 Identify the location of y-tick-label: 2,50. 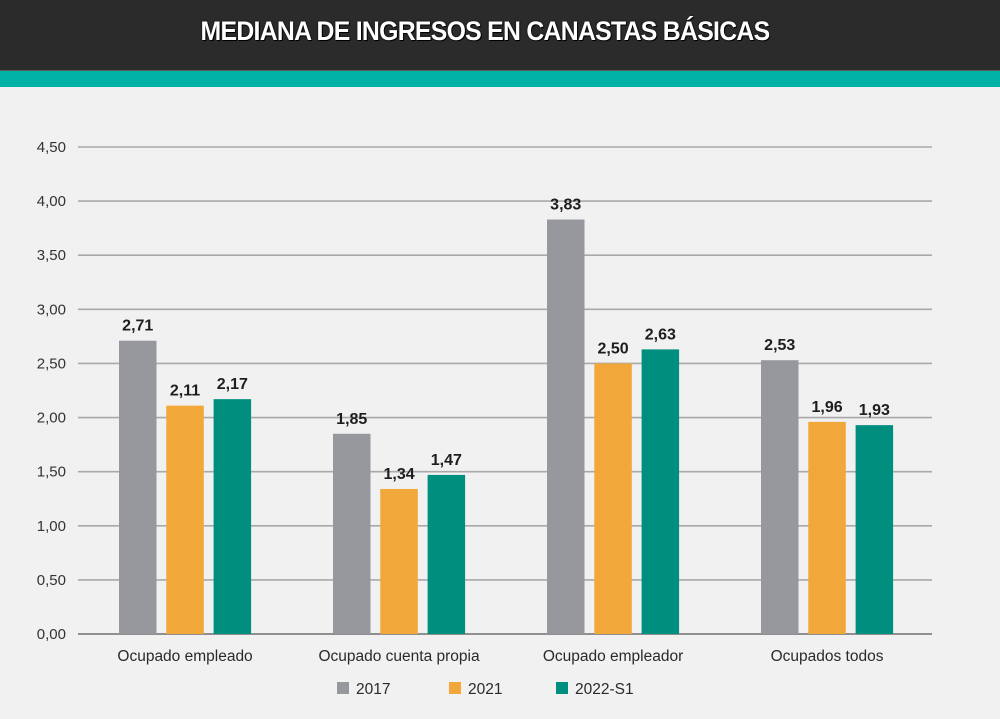
(51, 363).